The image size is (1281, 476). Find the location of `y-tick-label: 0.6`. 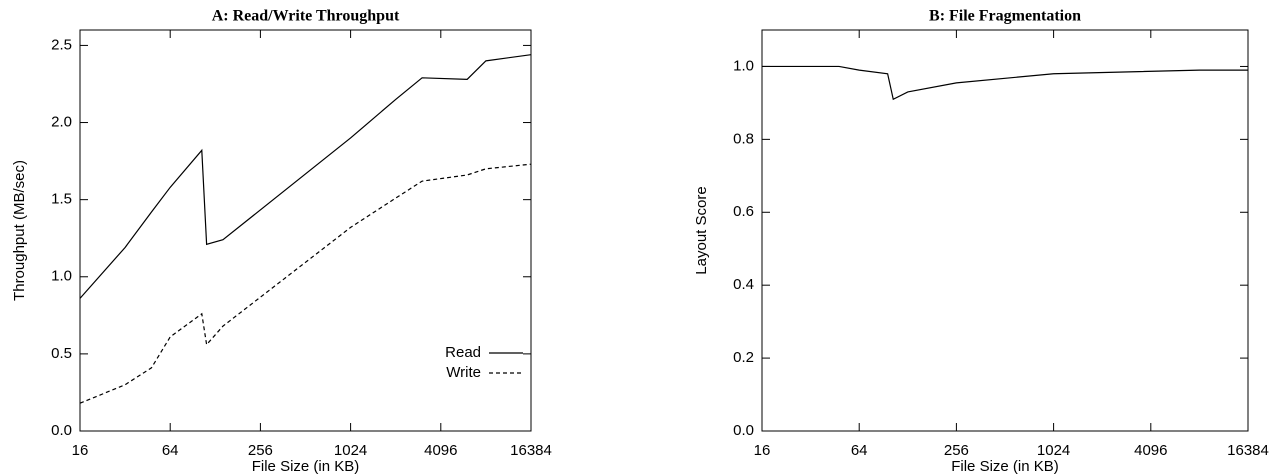

y-tick-label: 0.6 is located at coordinates (743, 211).